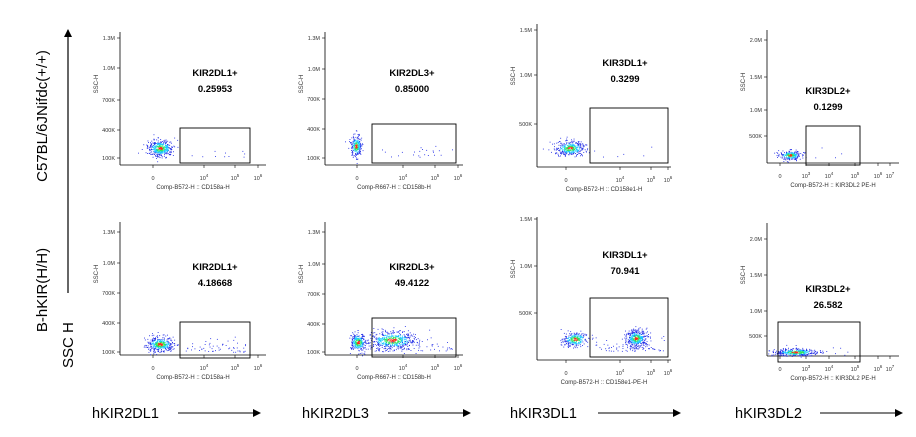  Describe the element at coordinates (514, 76) in the screenshot. I see `y-axis-title: SSC-H` at that location.